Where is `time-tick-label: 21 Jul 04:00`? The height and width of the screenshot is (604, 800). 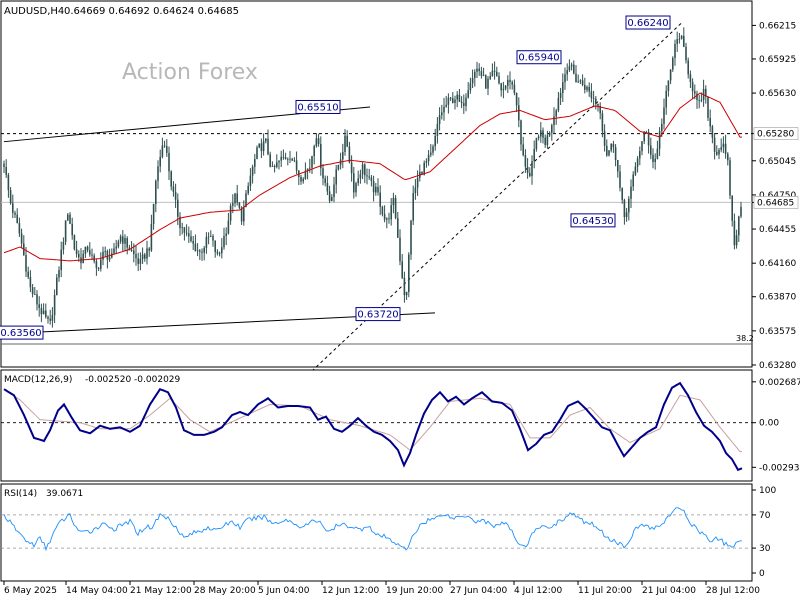
time-tick-label: 21 Jul 04:00 is located at coordinates (669, 591).